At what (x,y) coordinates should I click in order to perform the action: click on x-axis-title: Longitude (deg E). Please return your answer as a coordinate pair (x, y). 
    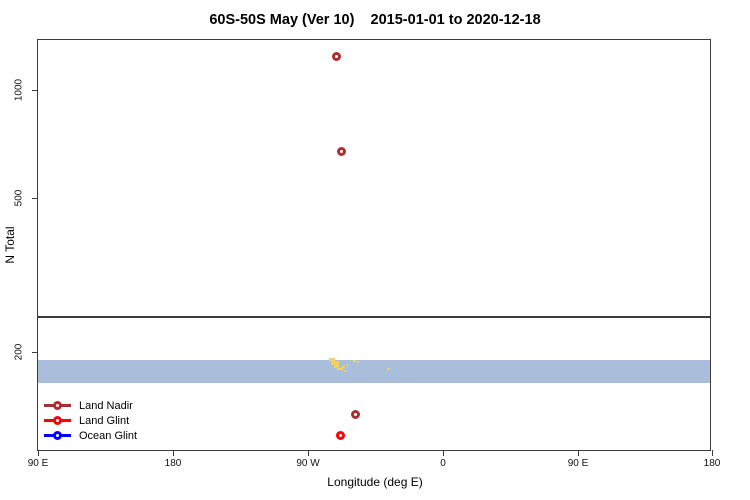
    Looking at the image, I should click on (375, 482).